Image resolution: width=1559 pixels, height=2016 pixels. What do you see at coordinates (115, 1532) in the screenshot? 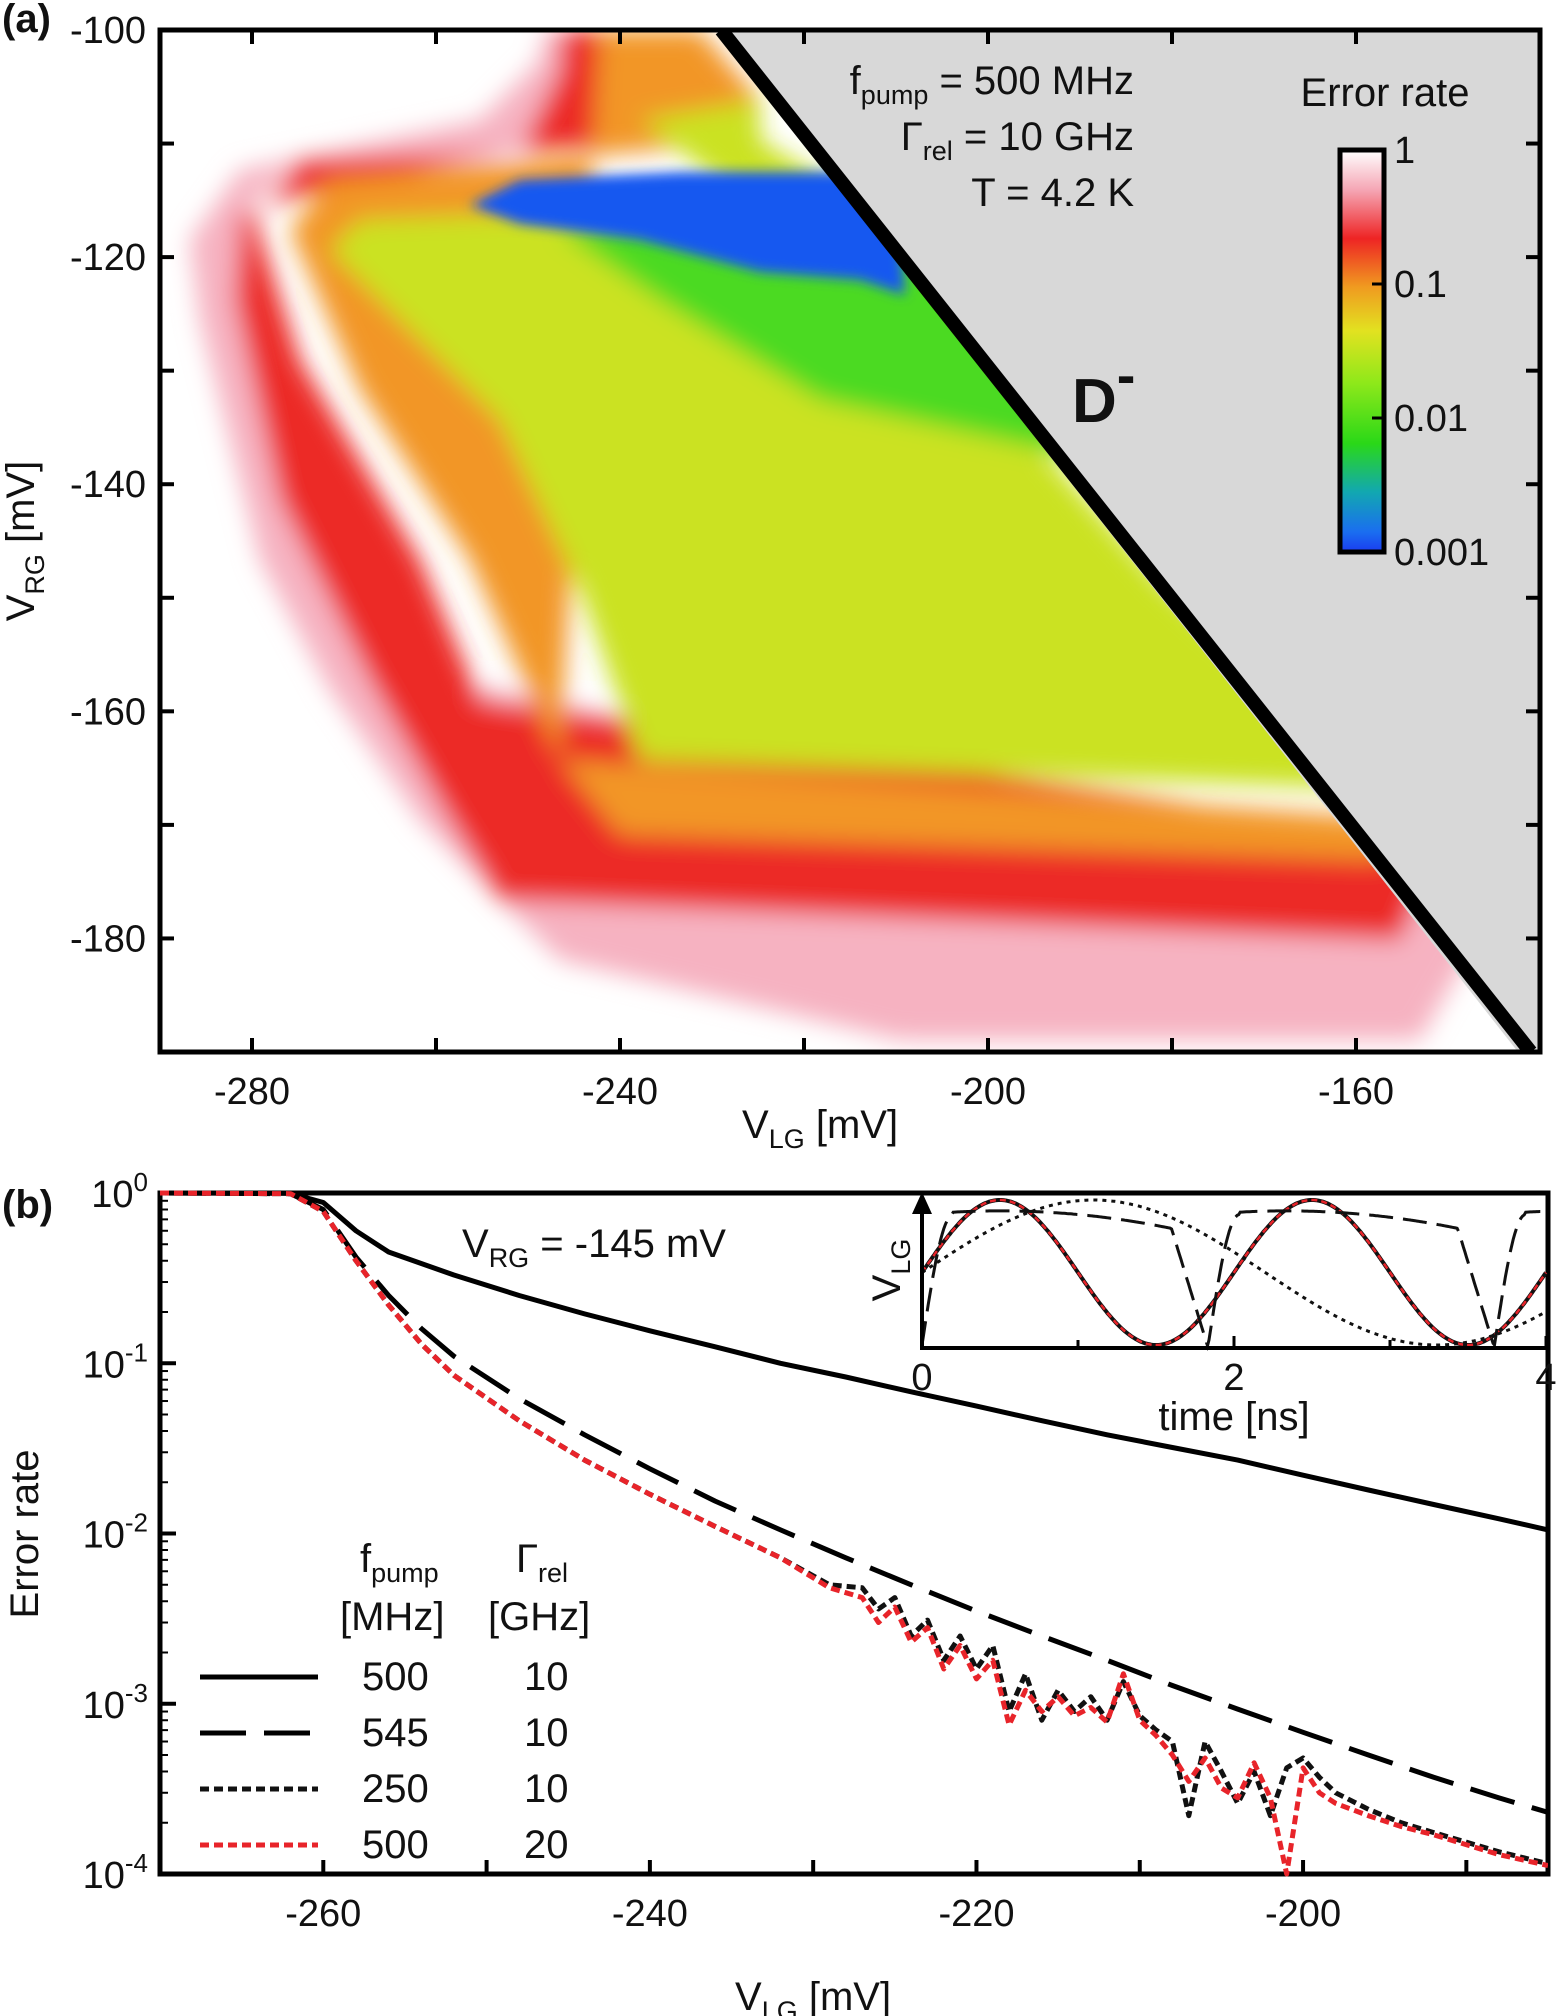
I see `y-tick-label: 10⁻²` at bounding box center [115, 1532].